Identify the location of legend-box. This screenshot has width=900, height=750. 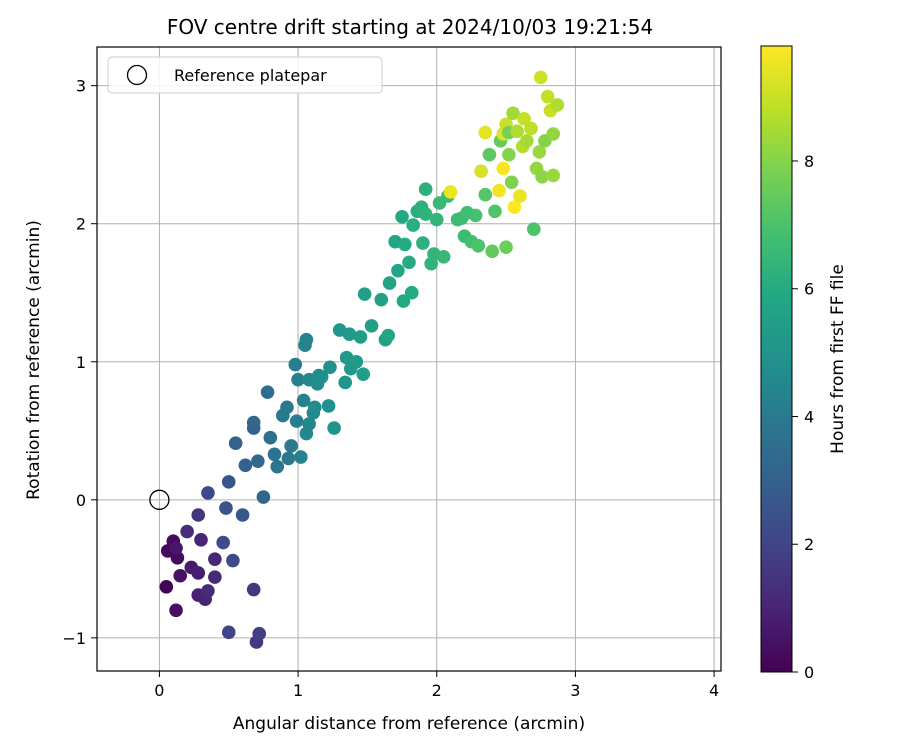
(245, 75).